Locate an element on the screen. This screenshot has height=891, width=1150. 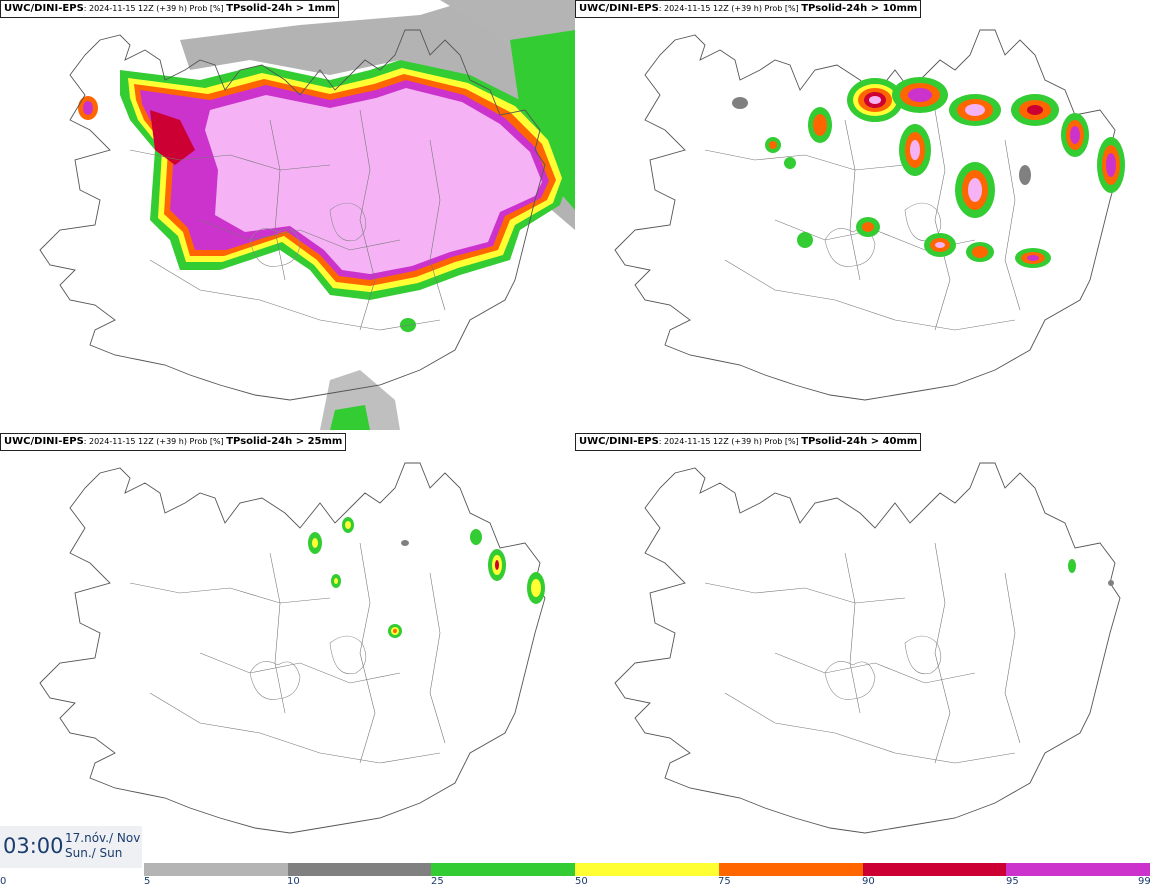
low-probability-area is located at coordinates (377, 115).